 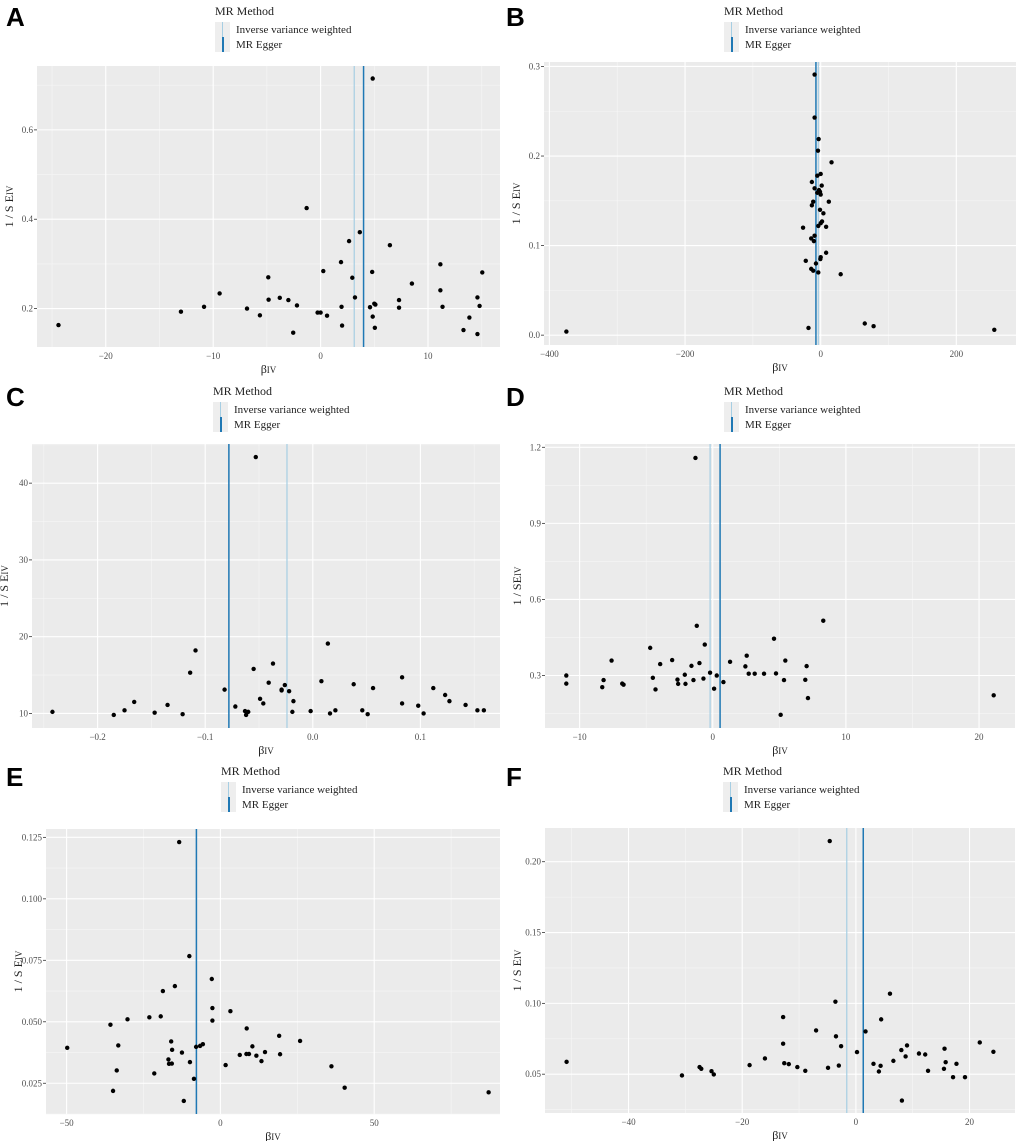 I want to click on y-tick-label: 20, so click(x=24, y=637).